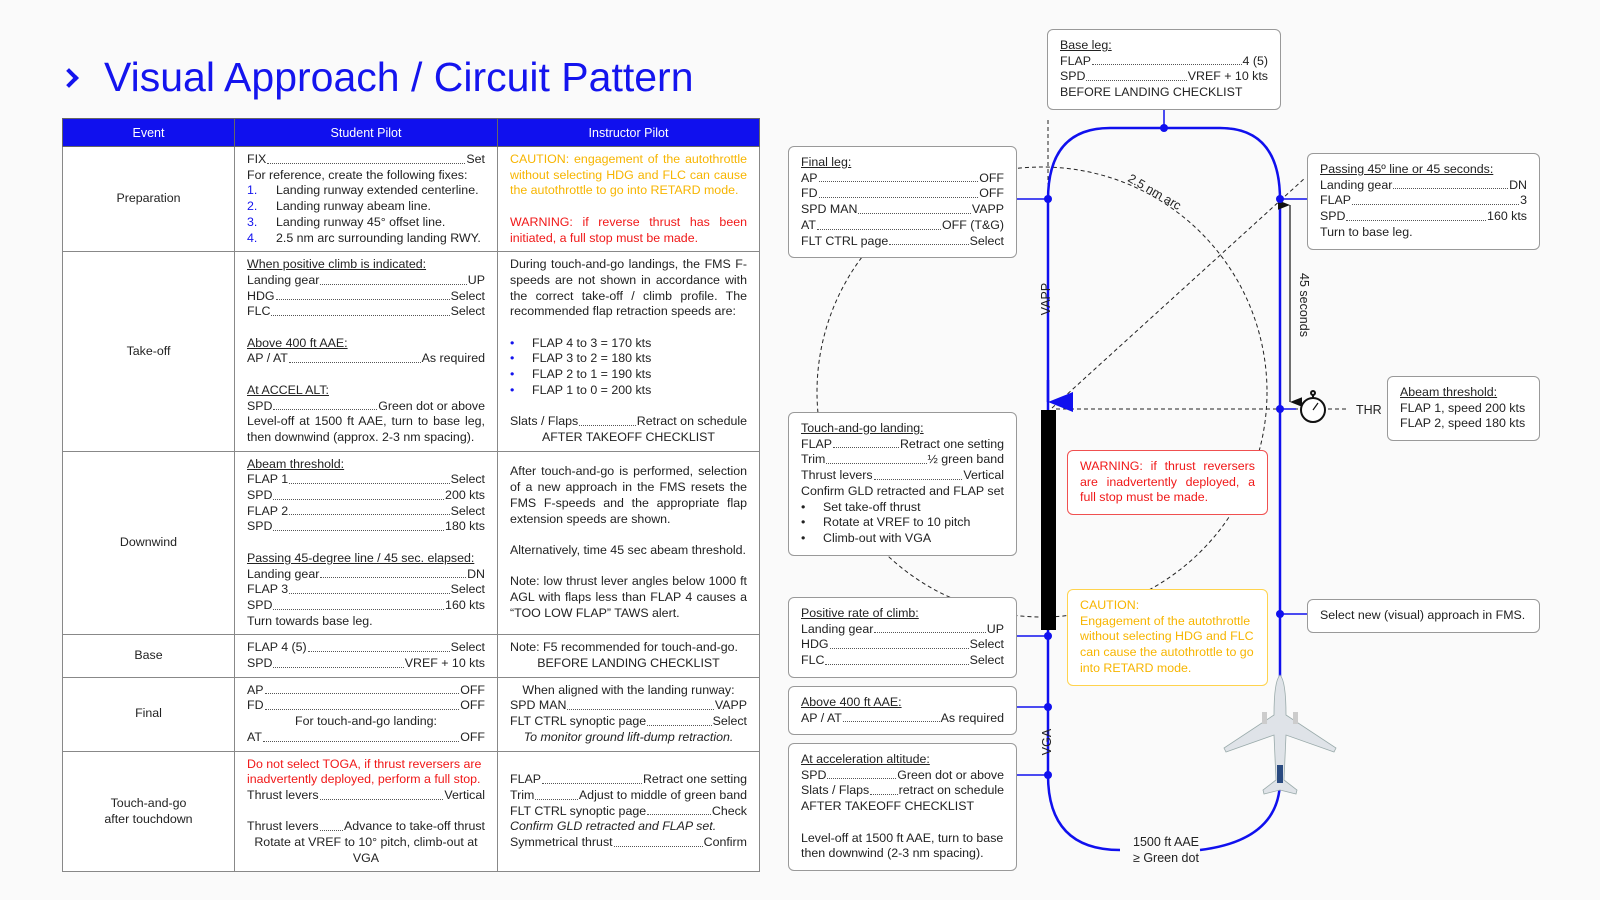 Image resolution: width=1600 pixels, height=900 pixels. What do you see at coordinates (148, 199) in the screenshot?
I see `event-cell: Preparation` at bounding box center [148, 199].